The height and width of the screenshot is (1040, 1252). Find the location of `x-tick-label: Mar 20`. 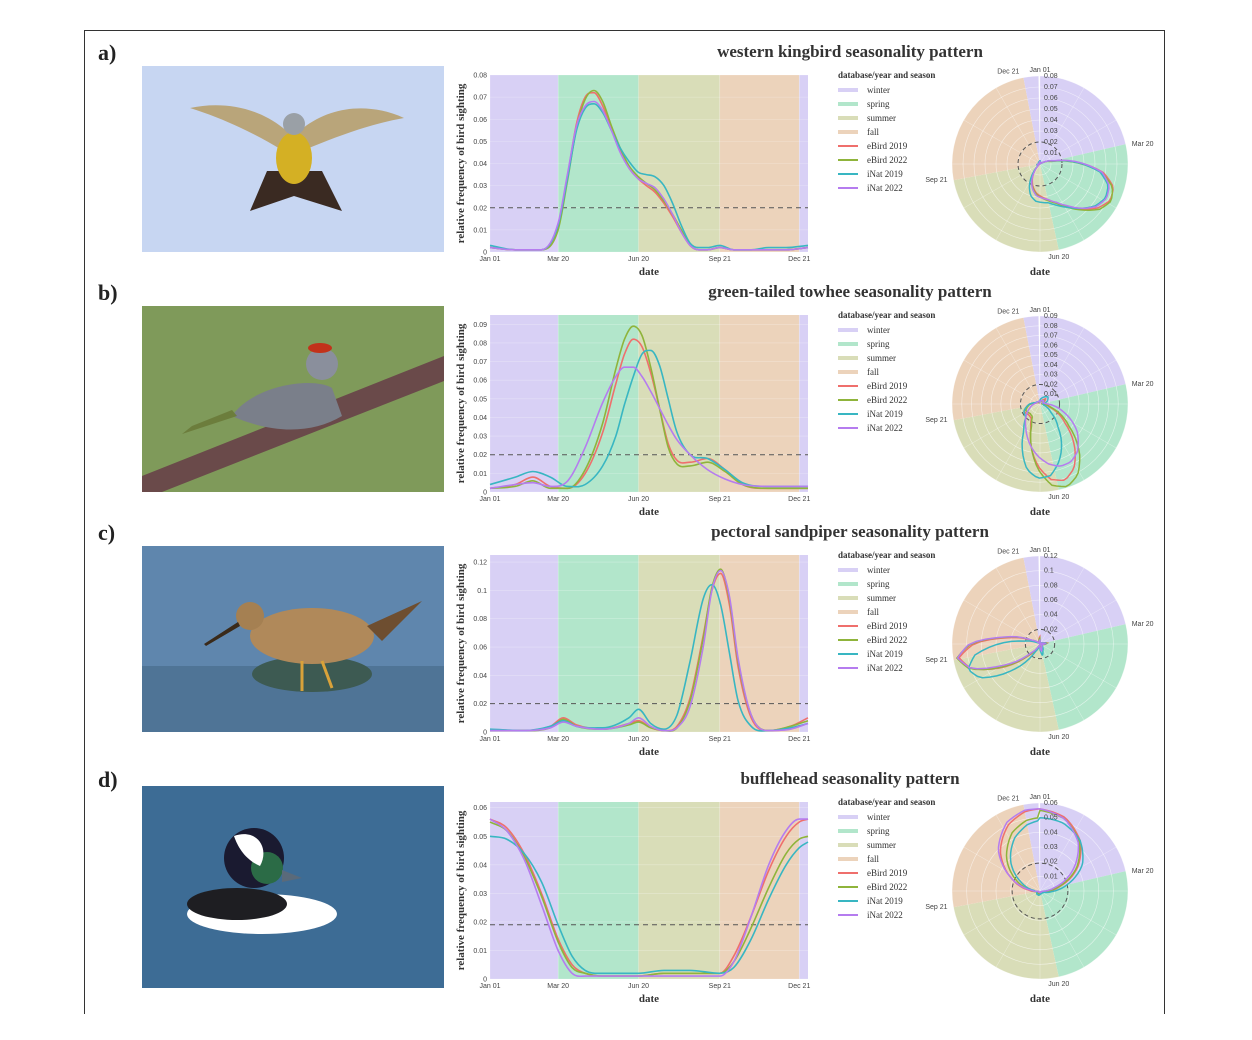

x-tick-label: Mar 20 is located at coordinates (558, 986).